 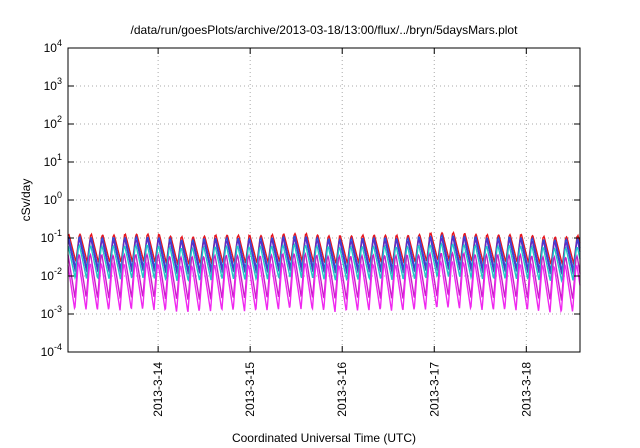 What do you see at coordinates (58, 347) in the screenshot?
I see `y-tick-label-exponent: -4` at bounding box center [58, 347].